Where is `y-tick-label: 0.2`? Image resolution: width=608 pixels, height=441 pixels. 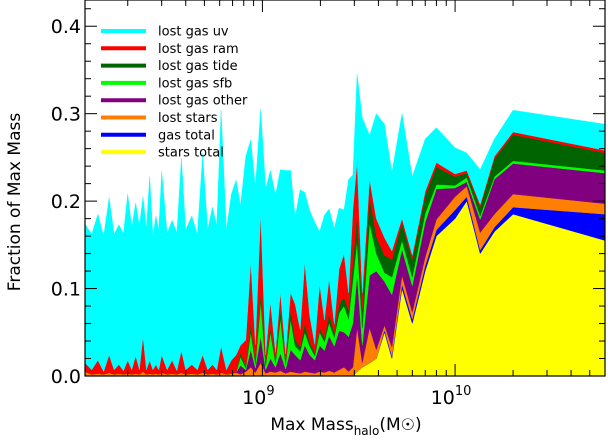 y-tick-label: 0.2 is located at coordinates (66, 202).